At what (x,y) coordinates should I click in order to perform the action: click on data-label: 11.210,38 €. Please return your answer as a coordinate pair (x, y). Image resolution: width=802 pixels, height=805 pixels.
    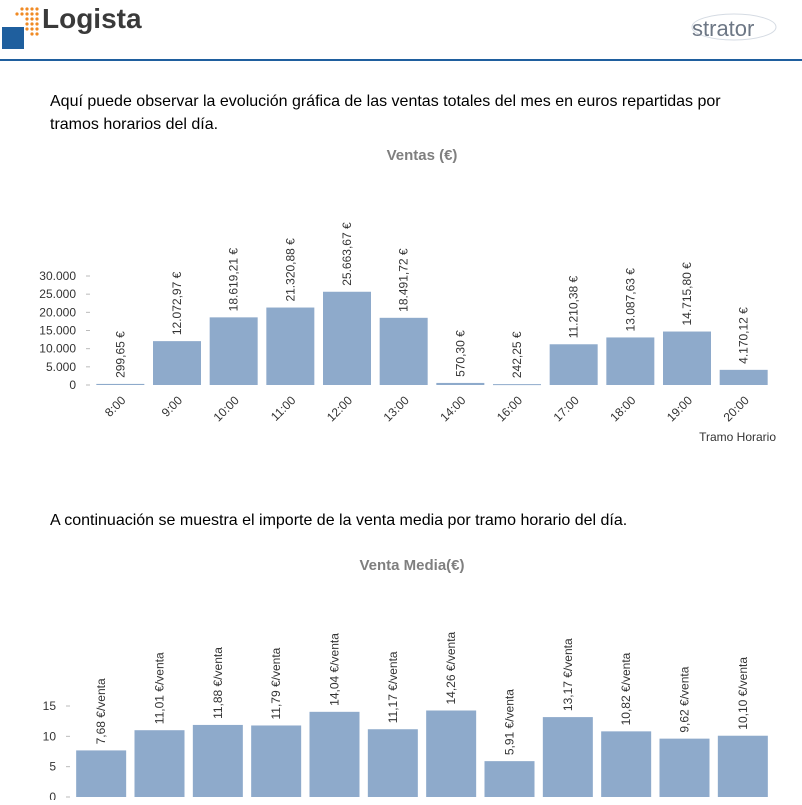
    Looking at the image, I should click on (574, 306).